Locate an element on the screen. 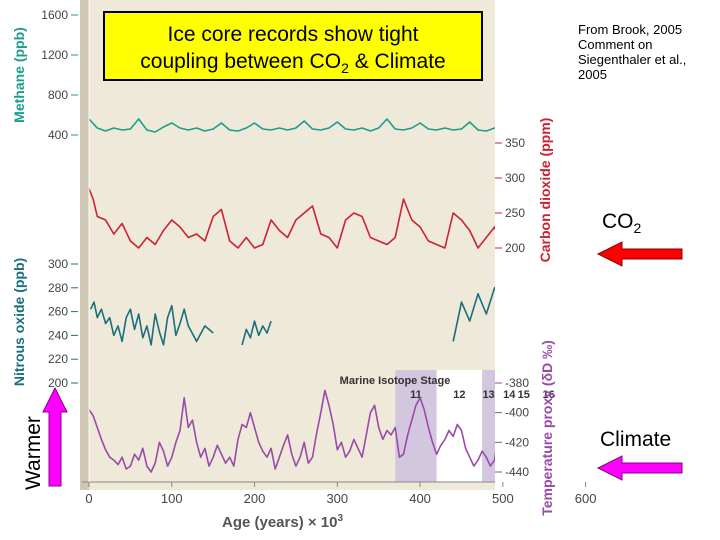 The image size is (720, 540). climate-arrow-icon is located at coordinates (639, 468).